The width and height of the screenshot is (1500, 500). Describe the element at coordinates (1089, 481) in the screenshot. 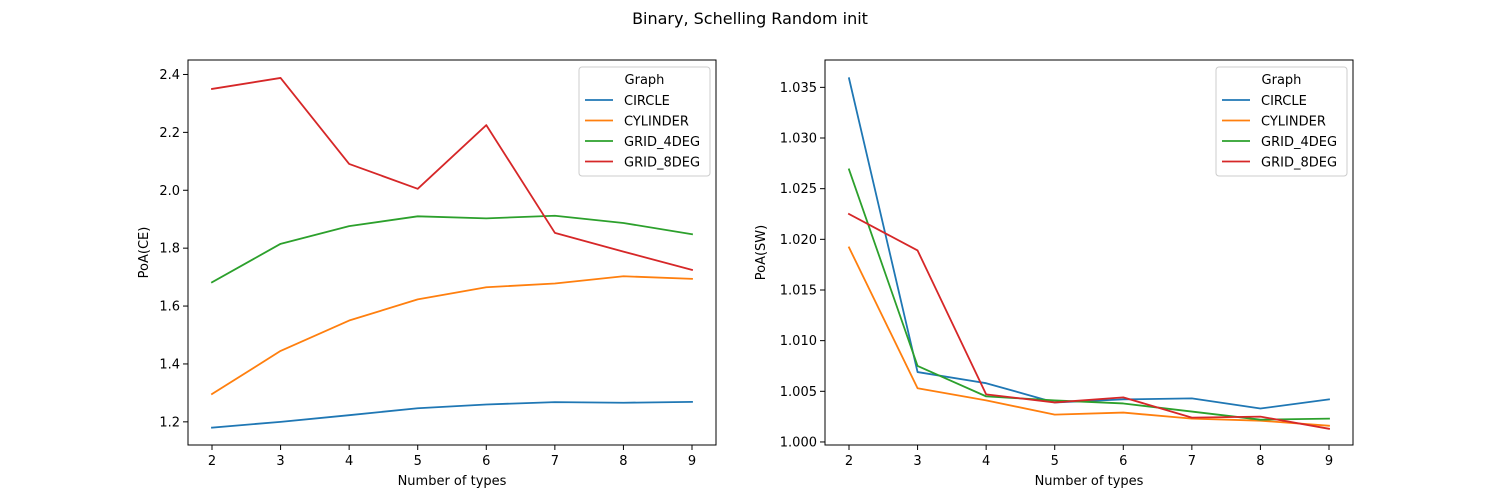

I see `right-x-axis-label: Number of types` at that location.